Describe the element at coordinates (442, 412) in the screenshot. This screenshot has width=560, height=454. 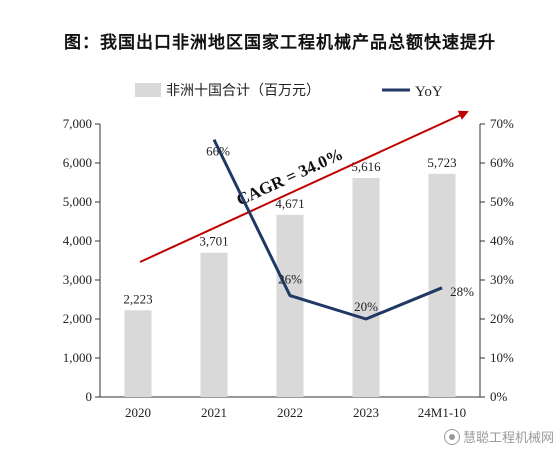
I see `x-tick-label: 24M1-10` at that location.